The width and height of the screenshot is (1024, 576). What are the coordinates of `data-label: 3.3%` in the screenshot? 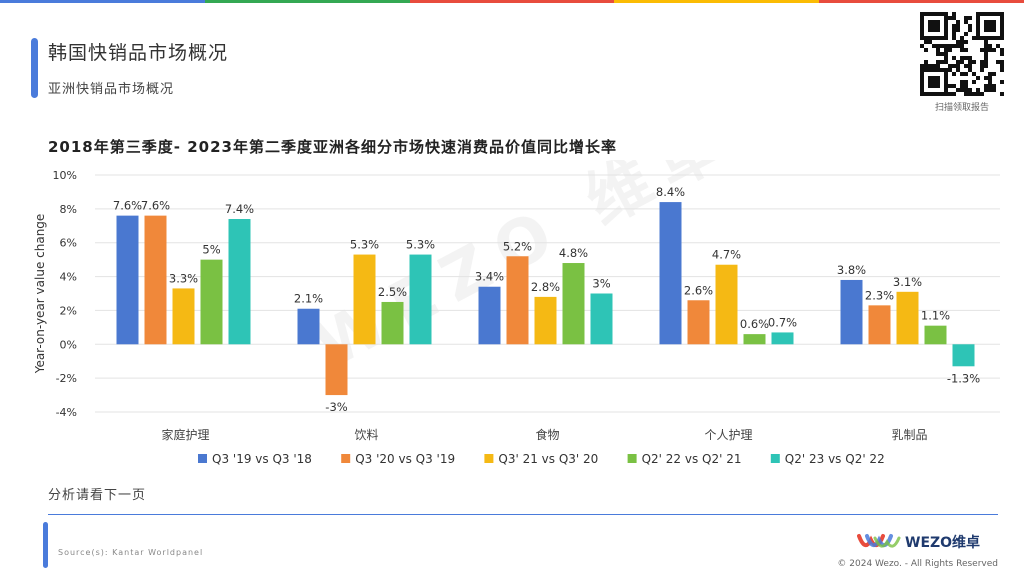 It's located at (183, 278).